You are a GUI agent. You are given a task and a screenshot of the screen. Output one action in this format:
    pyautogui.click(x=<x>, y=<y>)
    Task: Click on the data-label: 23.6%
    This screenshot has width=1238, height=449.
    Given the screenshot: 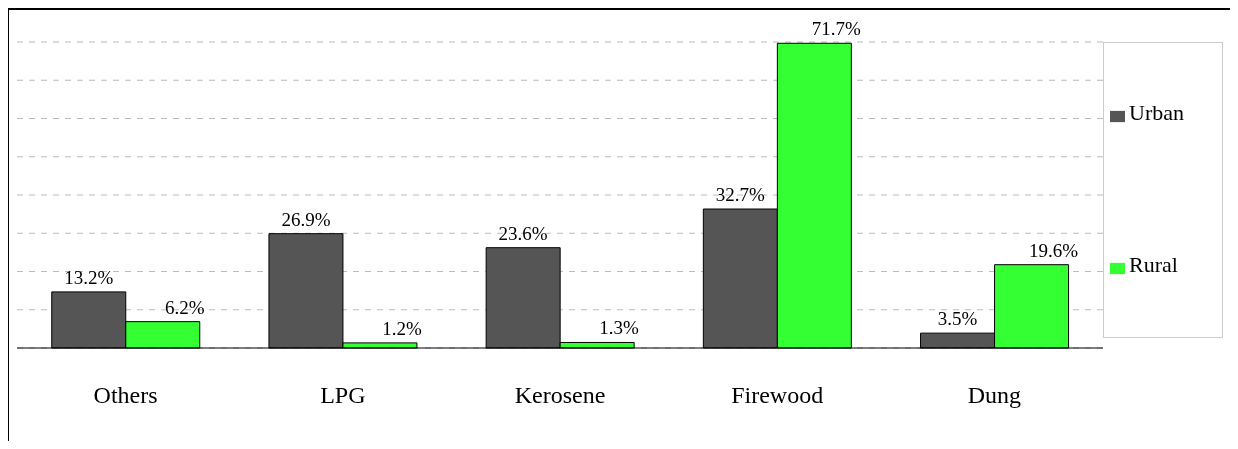 What is the action you would take?
    pyautogui.click(x=523, y=233)
    